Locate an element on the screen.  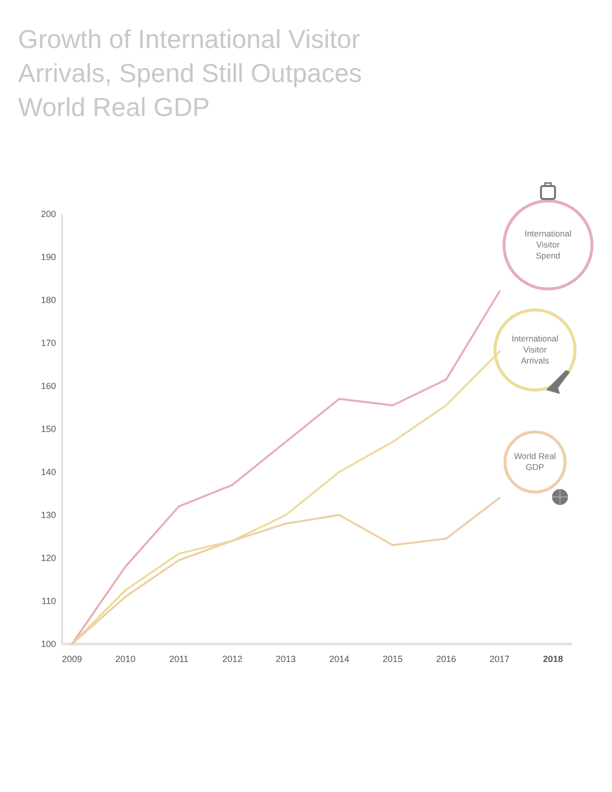
y-tick-label: 200 is located at coordinates (48, 214).